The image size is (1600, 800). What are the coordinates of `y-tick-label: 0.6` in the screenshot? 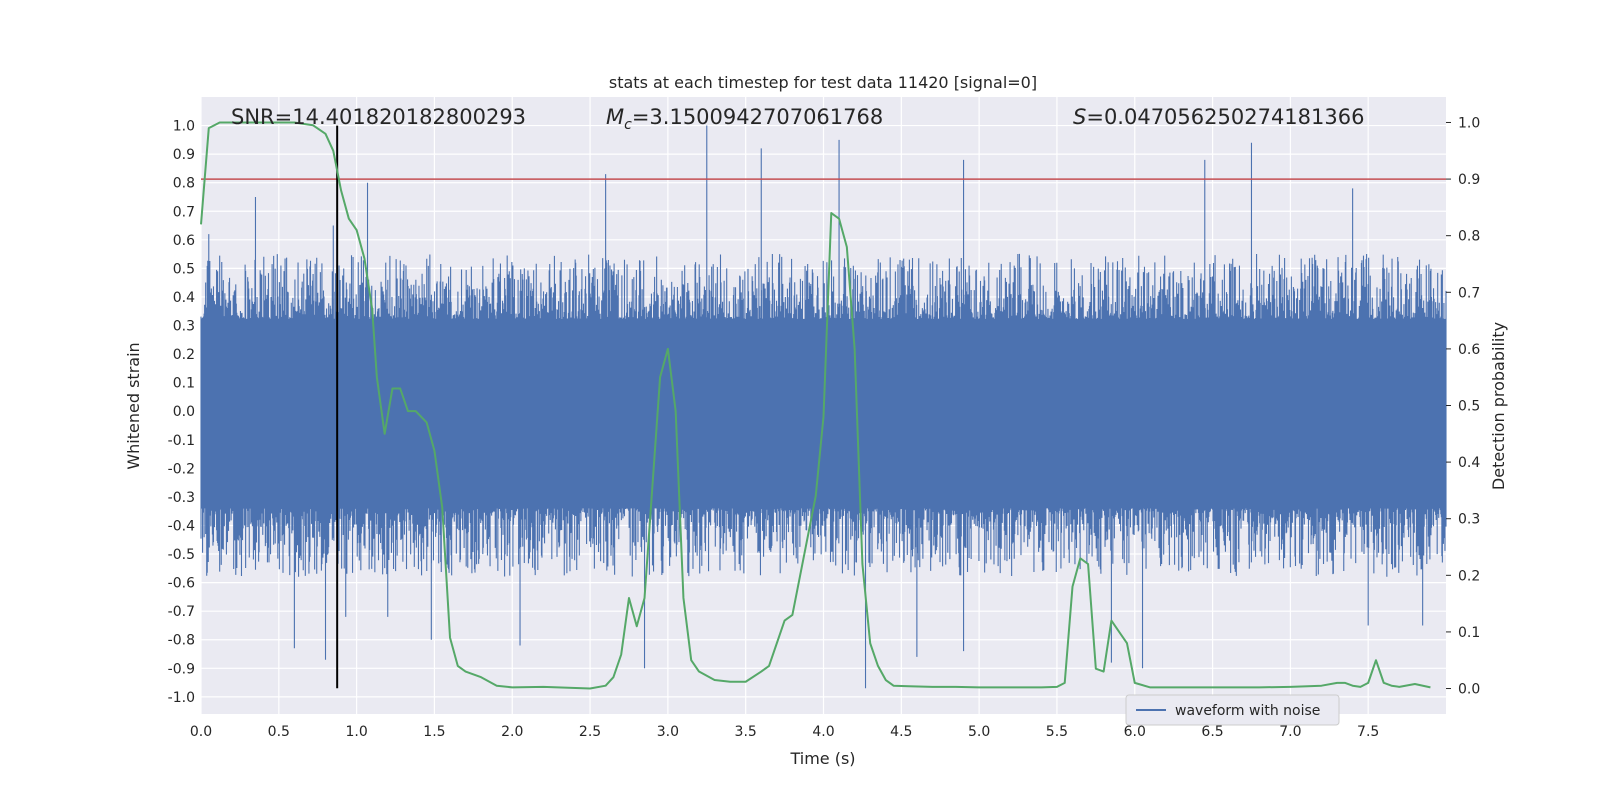 It's located at (184, 241).